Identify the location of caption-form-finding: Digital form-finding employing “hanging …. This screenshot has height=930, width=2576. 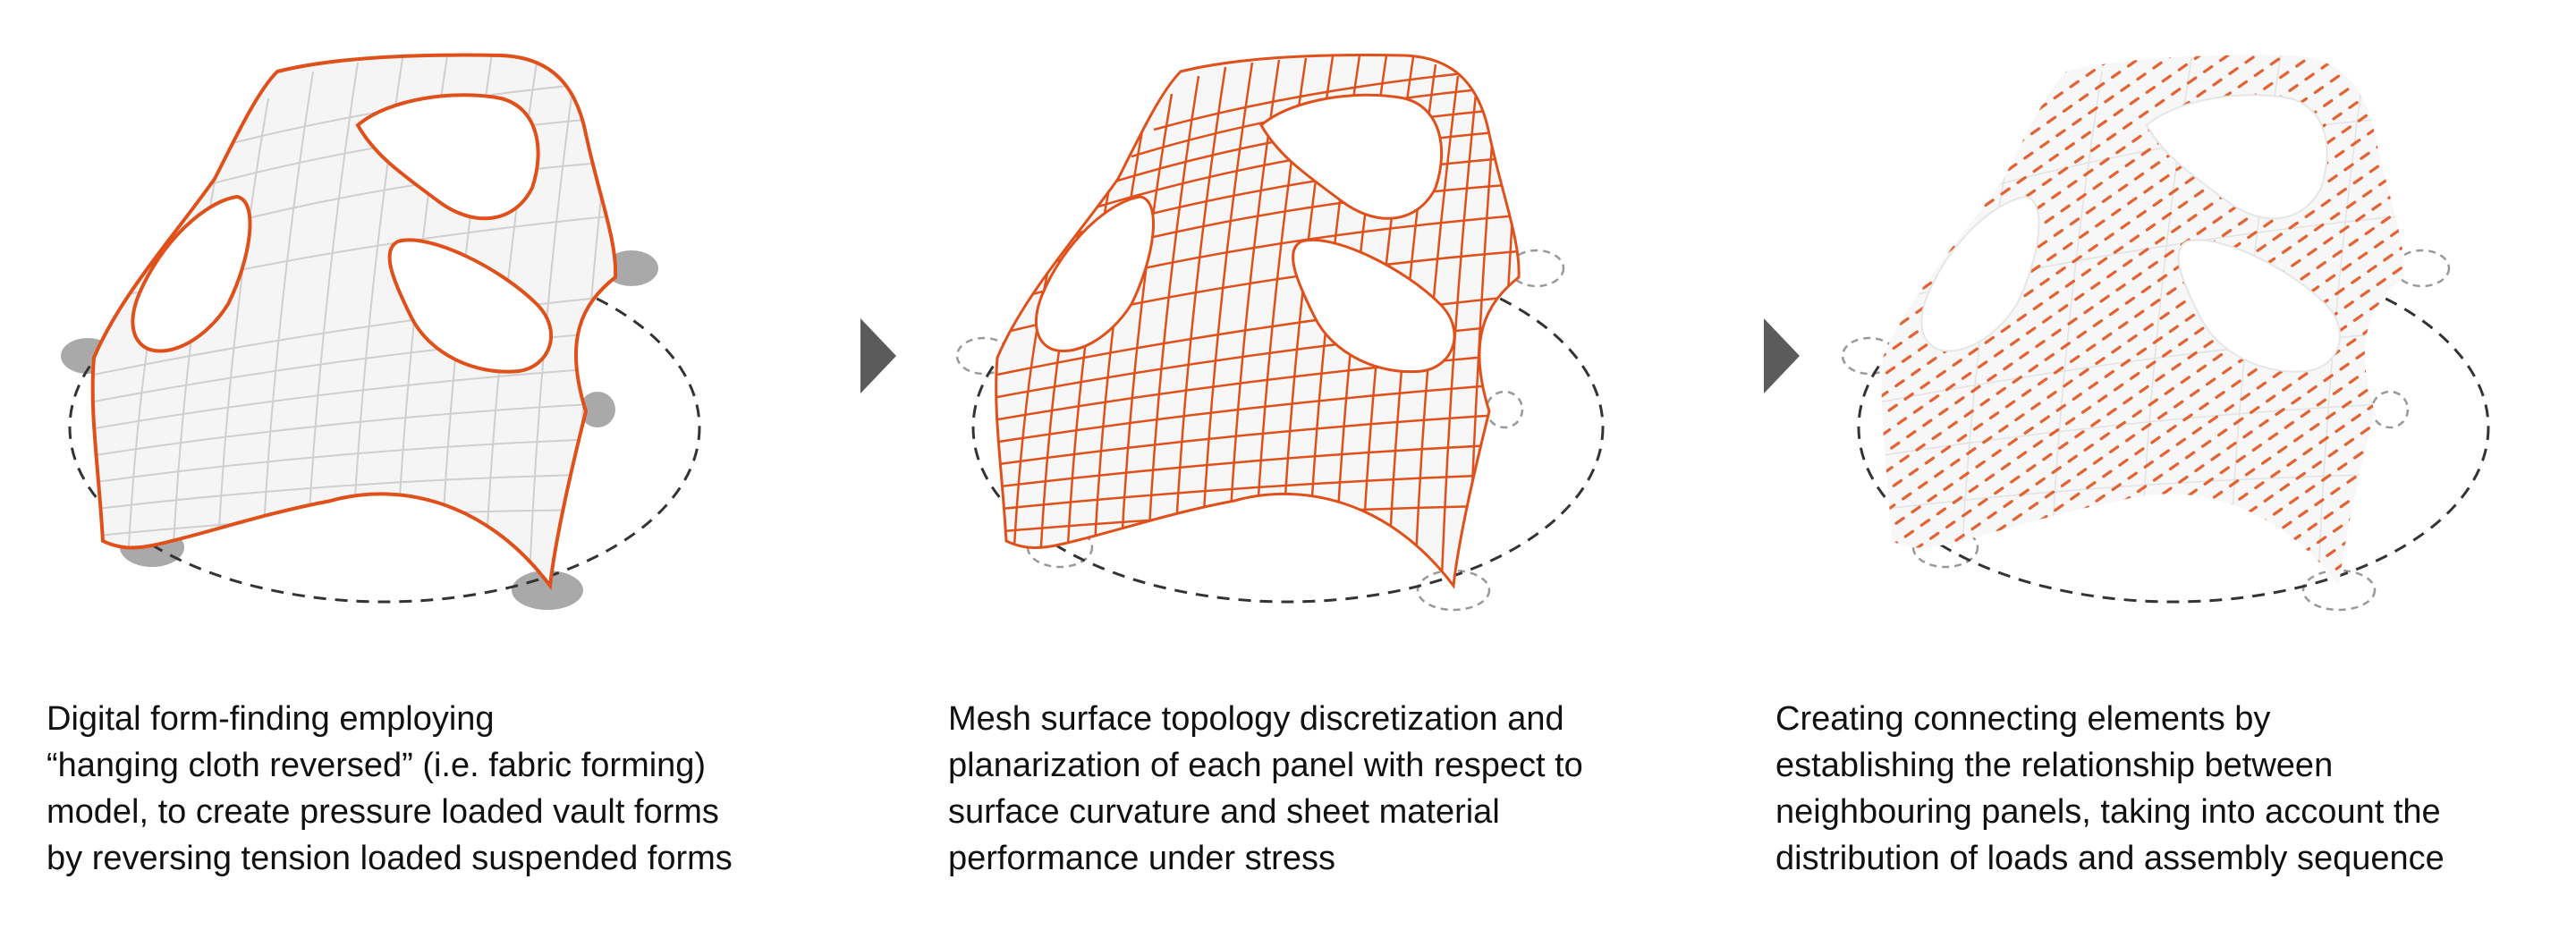
(390, 789).